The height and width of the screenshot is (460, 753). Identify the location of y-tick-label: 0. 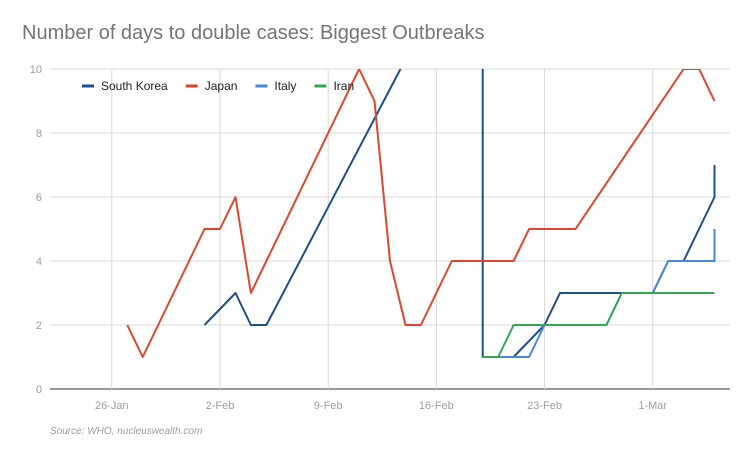
(39, 390).